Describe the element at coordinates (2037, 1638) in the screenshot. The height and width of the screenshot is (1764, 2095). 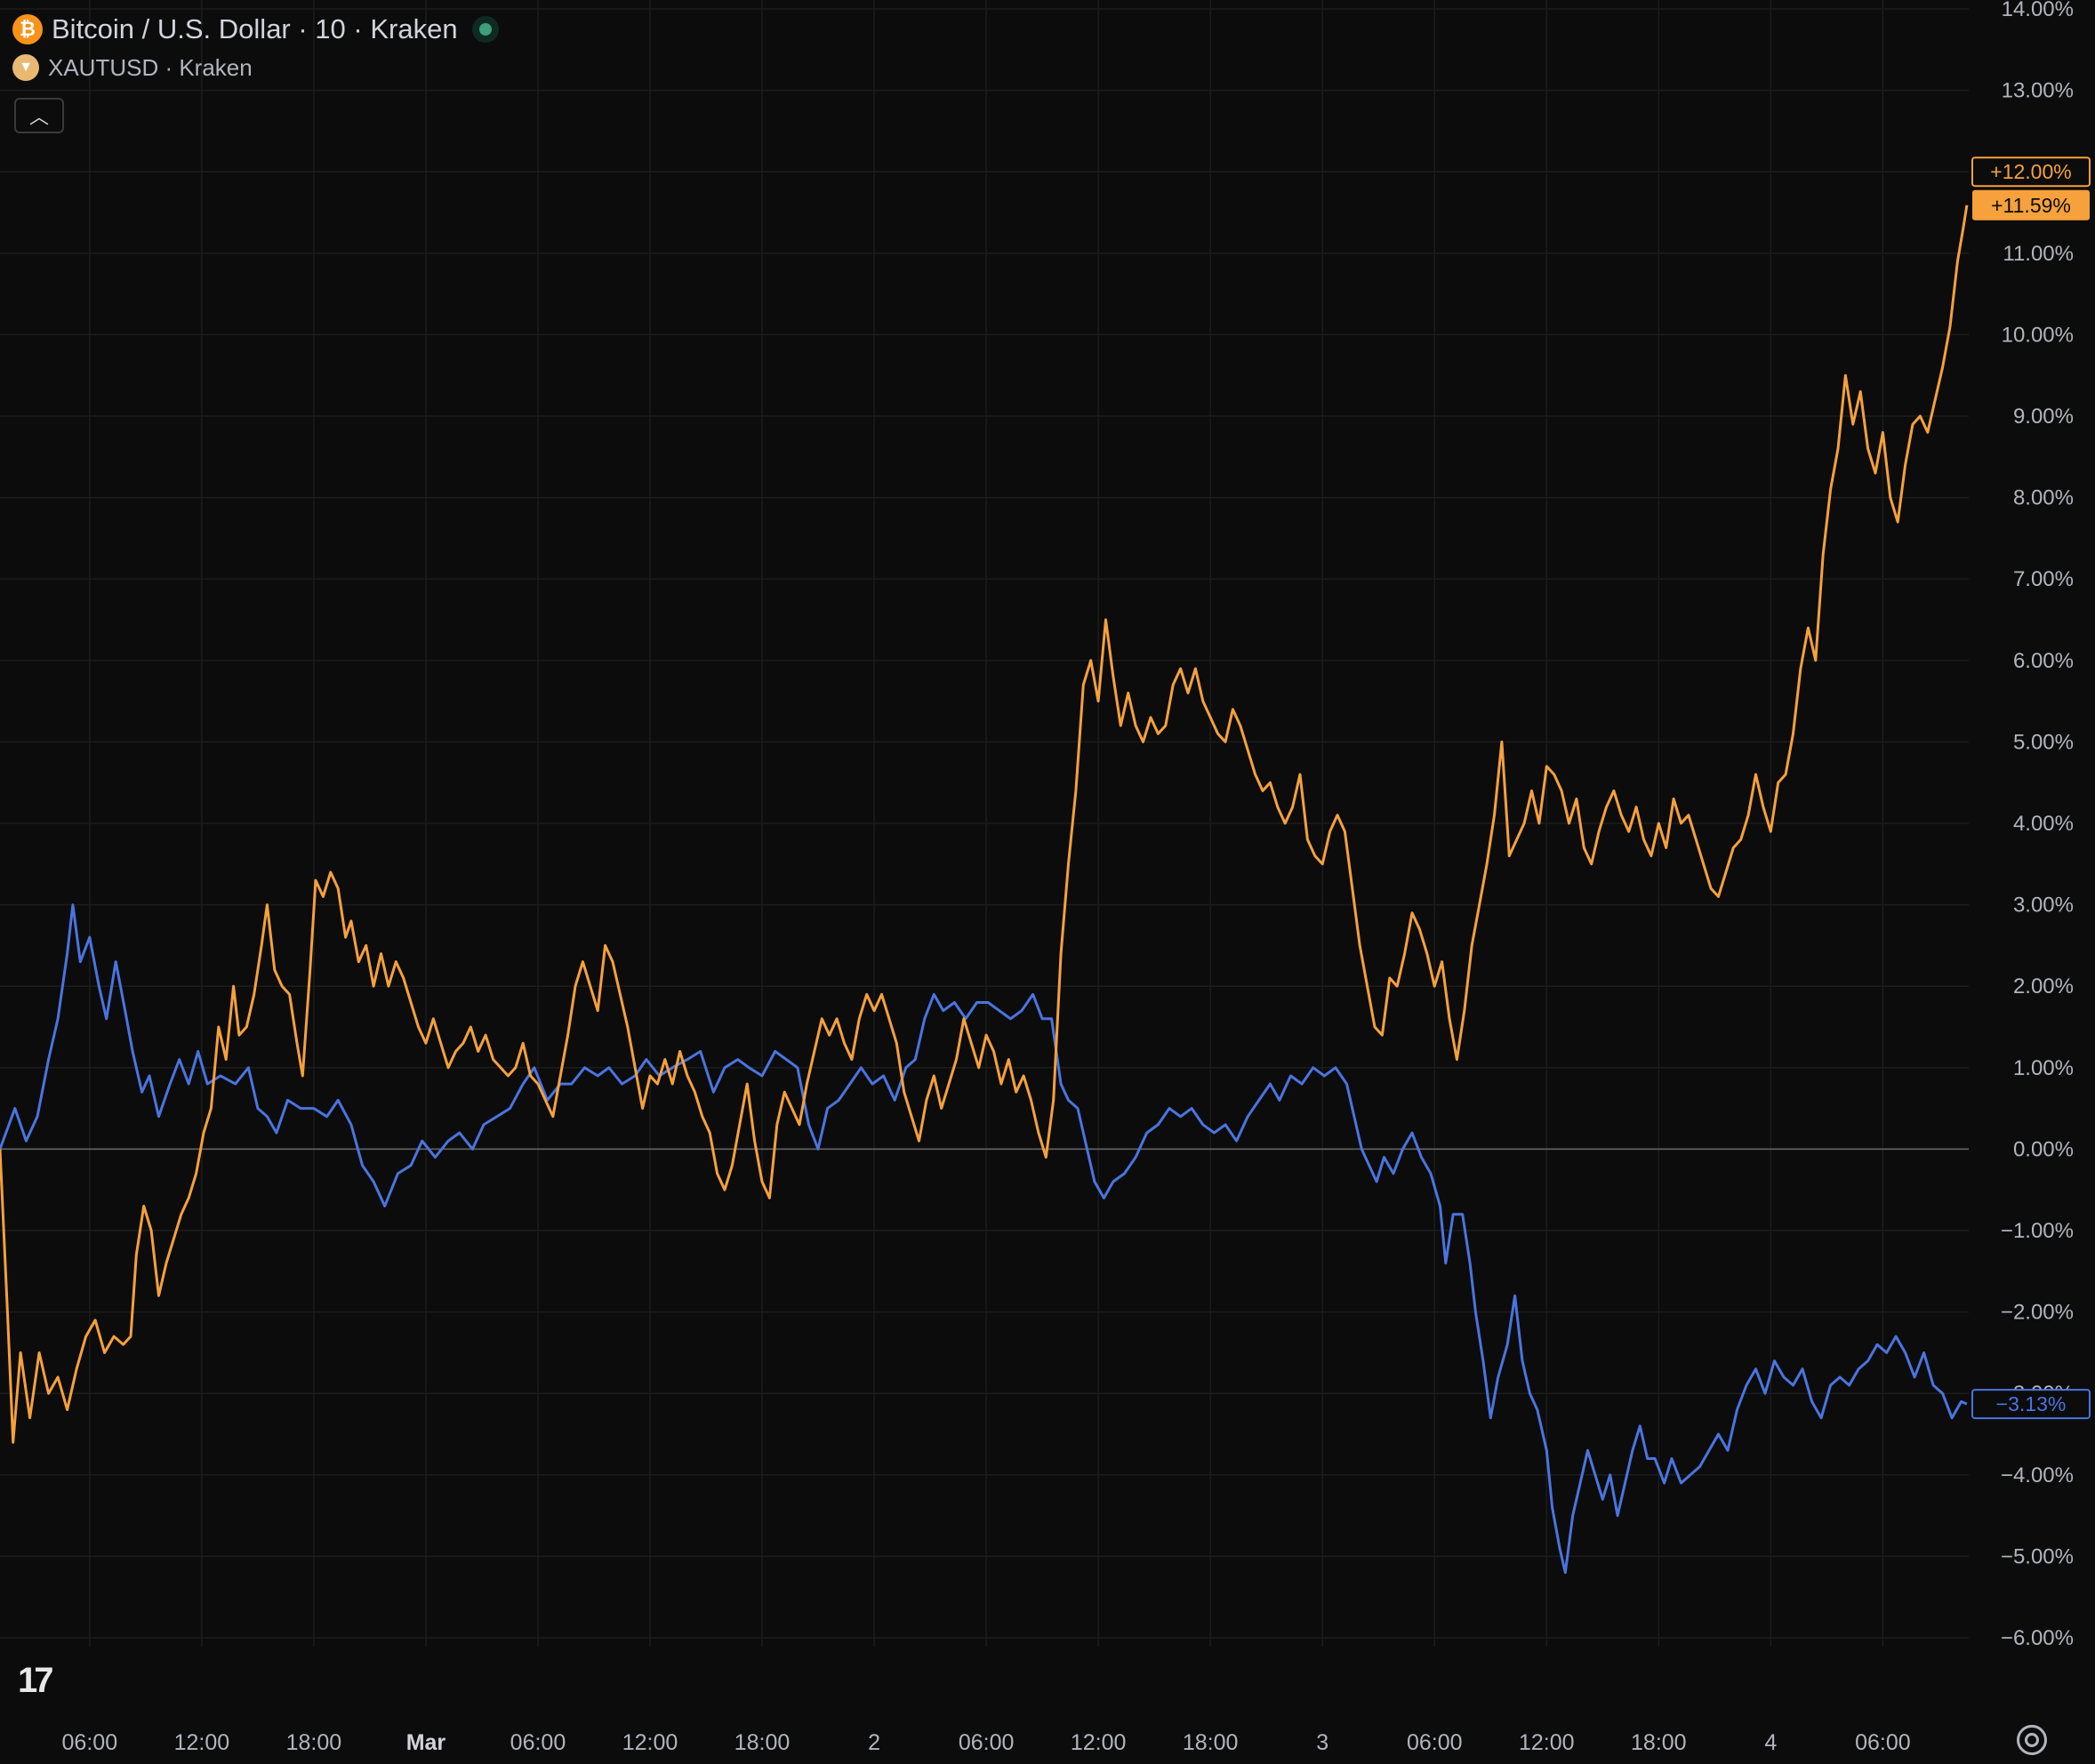
I see `y-tick-label: −6.00%` at that location.